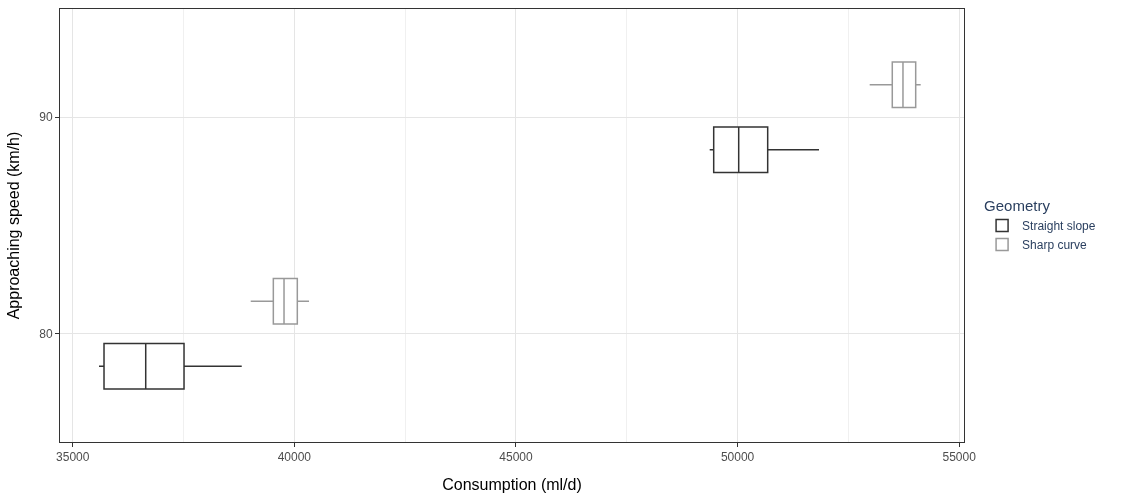  What do you see at coordinates (46, 117) in the screenshot?
I see `y-tick-label: 90` at bounding box center [46, 117].